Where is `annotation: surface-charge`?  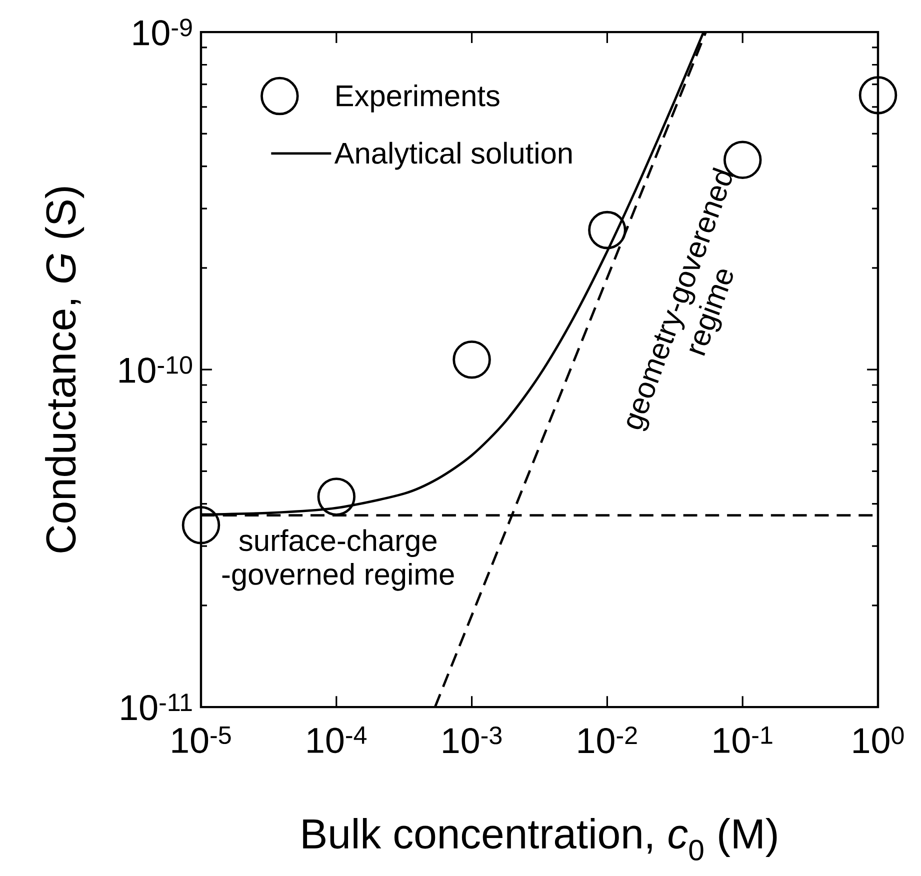
annotation: surface-charge is located at coordinates (337, 543).